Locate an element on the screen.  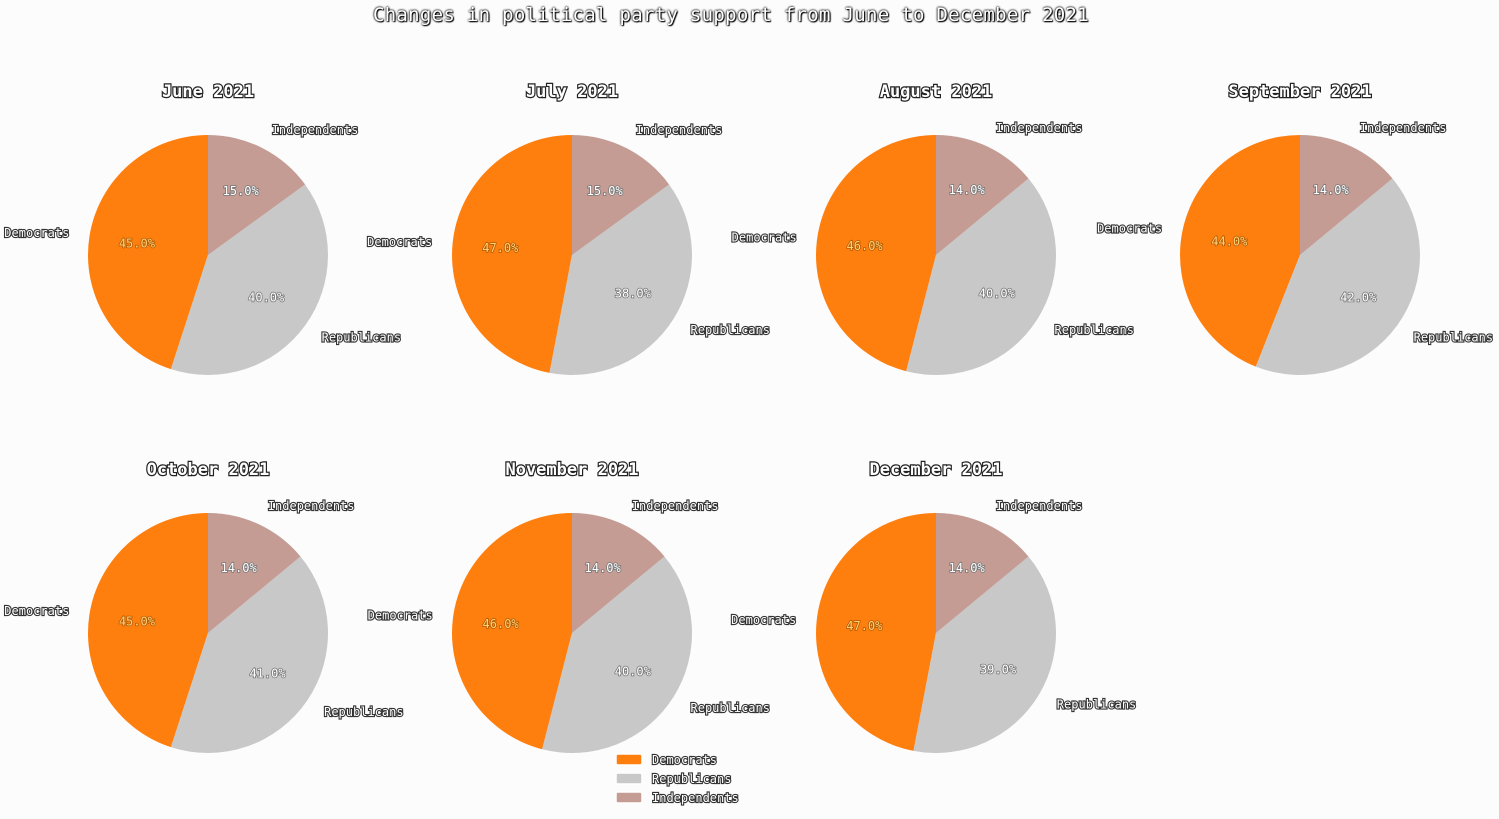
slice-percent-label: 44.0% is located at coordinates (1229, 242).